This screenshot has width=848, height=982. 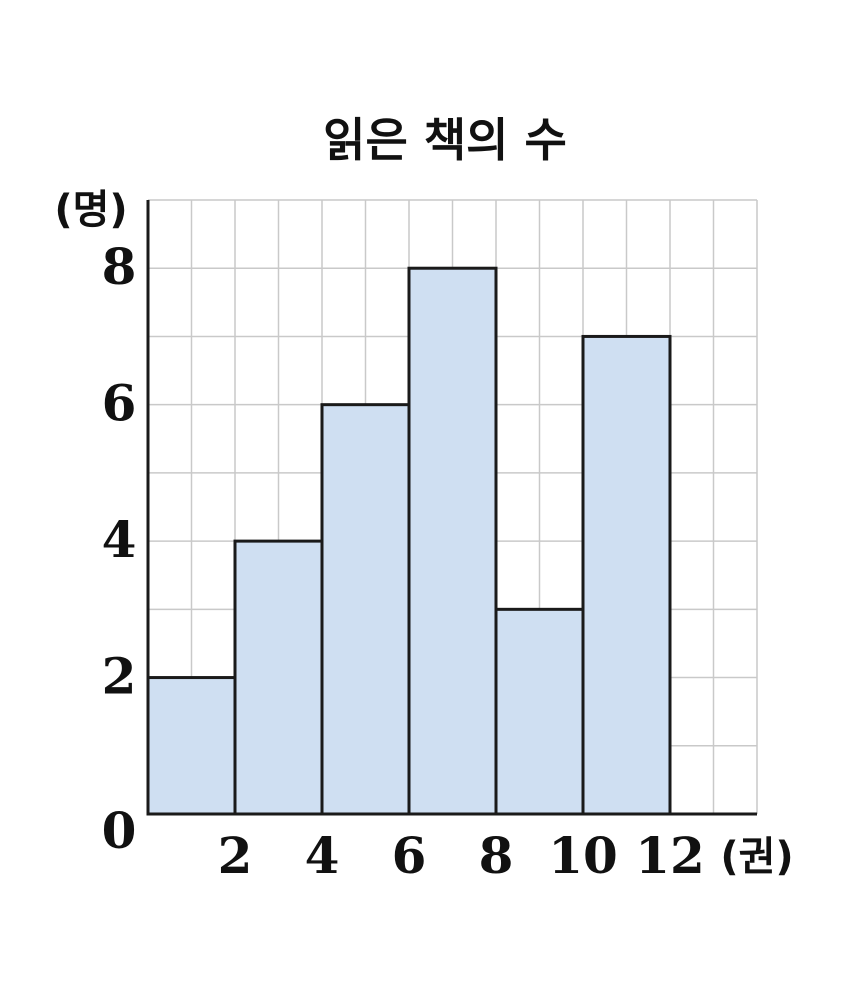 I want to click on x-tick-label: 8, so click(x=496, y=855).